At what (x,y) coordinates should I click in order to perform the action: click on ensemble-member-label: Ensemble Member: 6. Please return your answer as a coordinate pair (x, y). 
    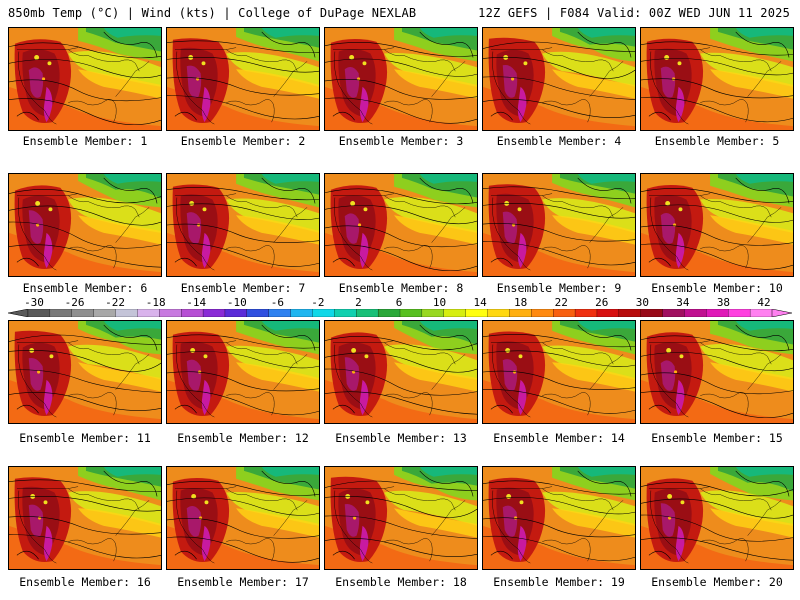
    Looking at the image, I should click on (85, 288).